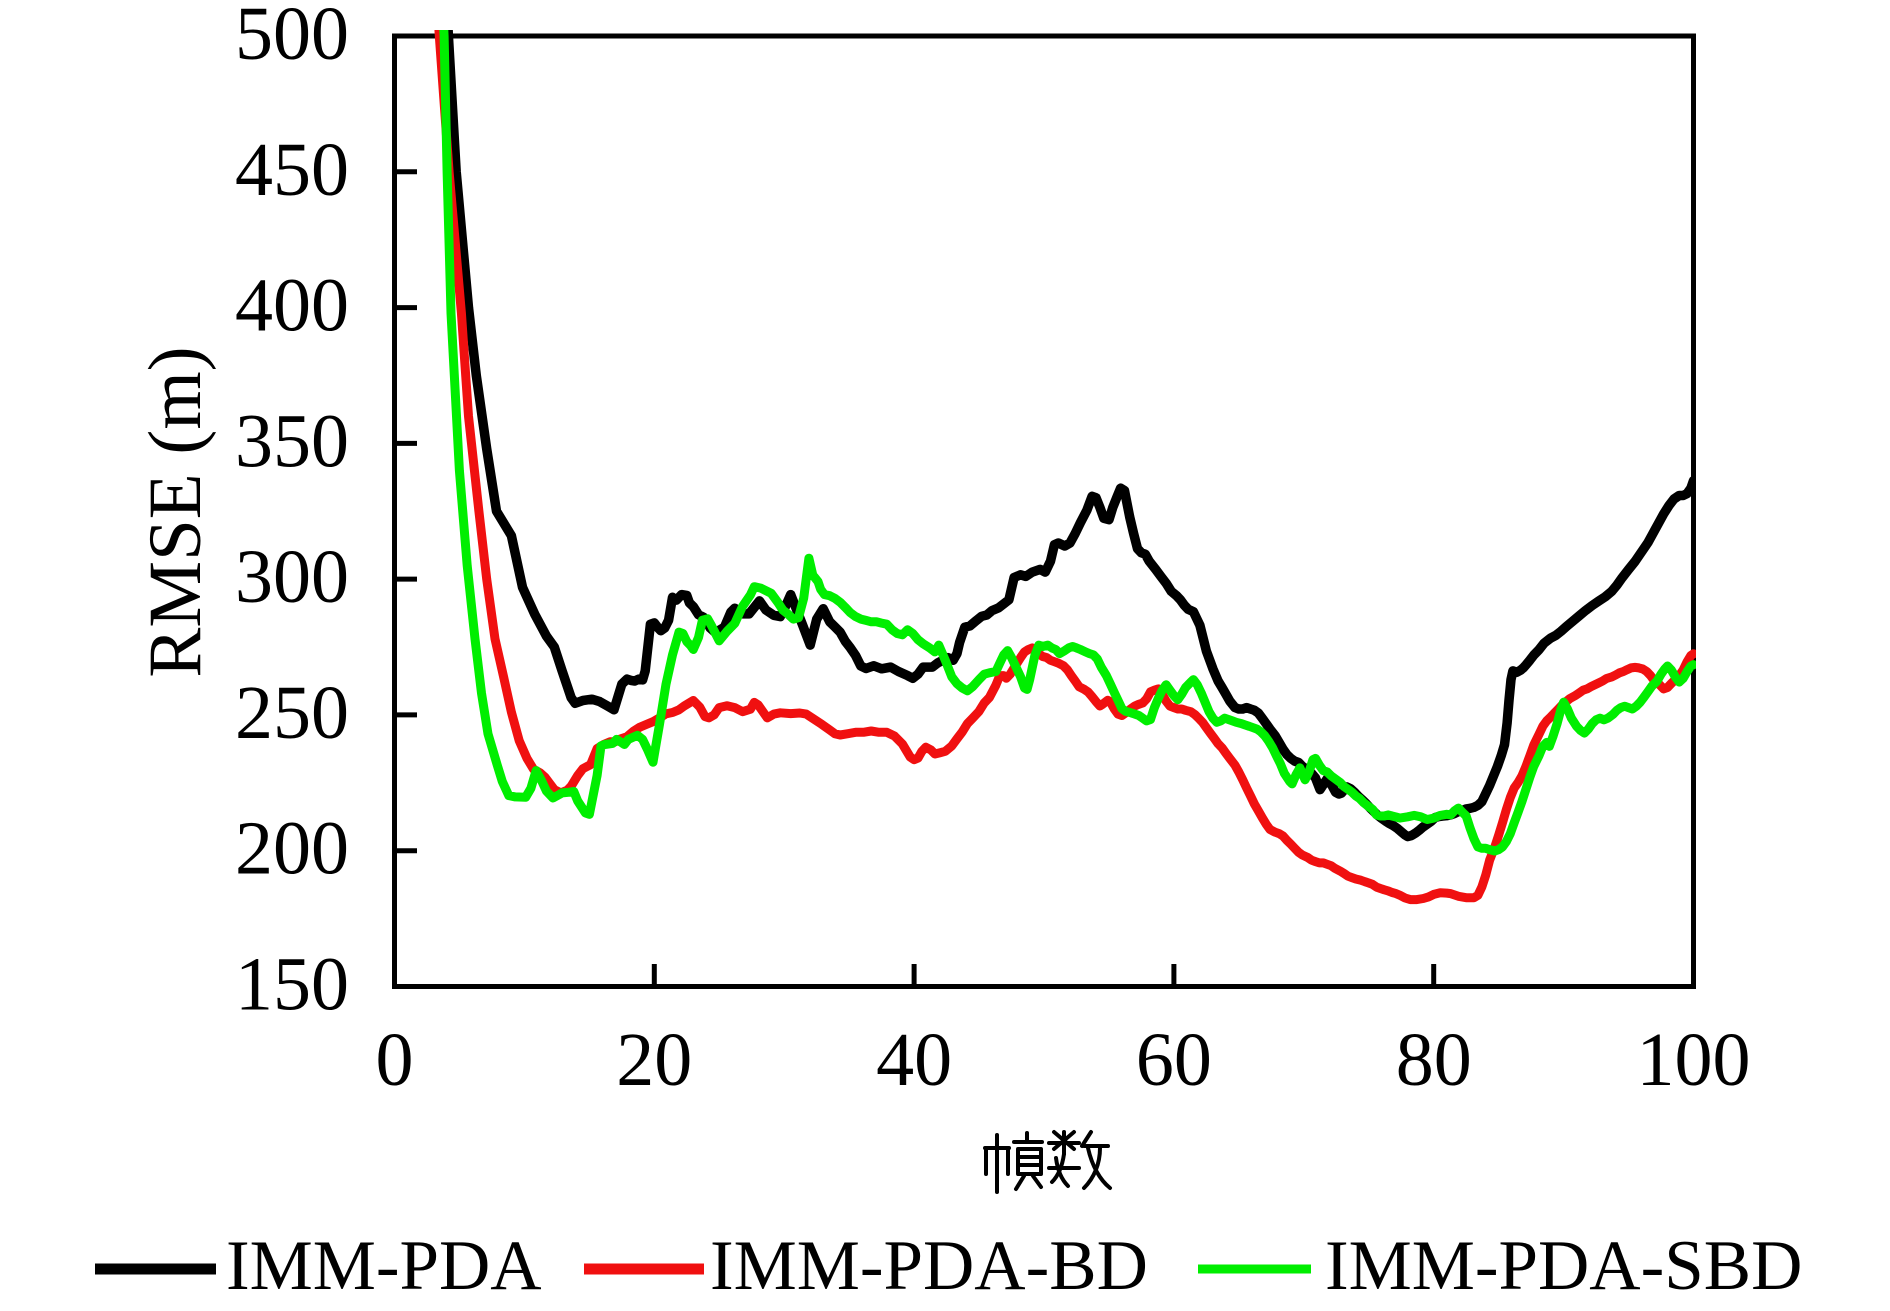 The height and width of the screenshot is (1311, 1890). I want to click on svg-text: 40, so click(914, 1060).